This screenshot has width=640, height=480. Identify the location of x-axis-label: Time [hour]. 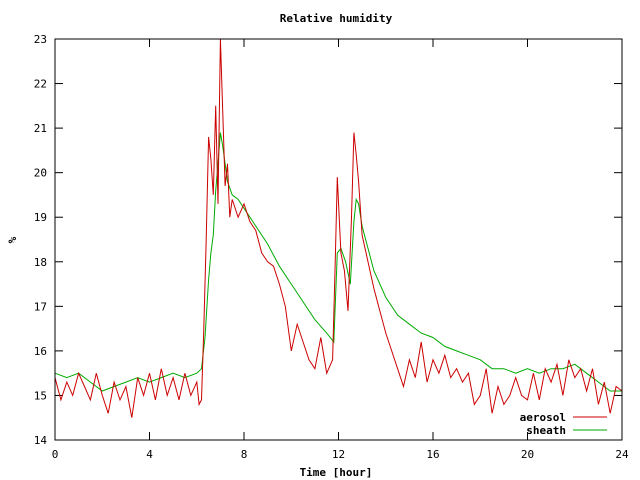
(336, 472).